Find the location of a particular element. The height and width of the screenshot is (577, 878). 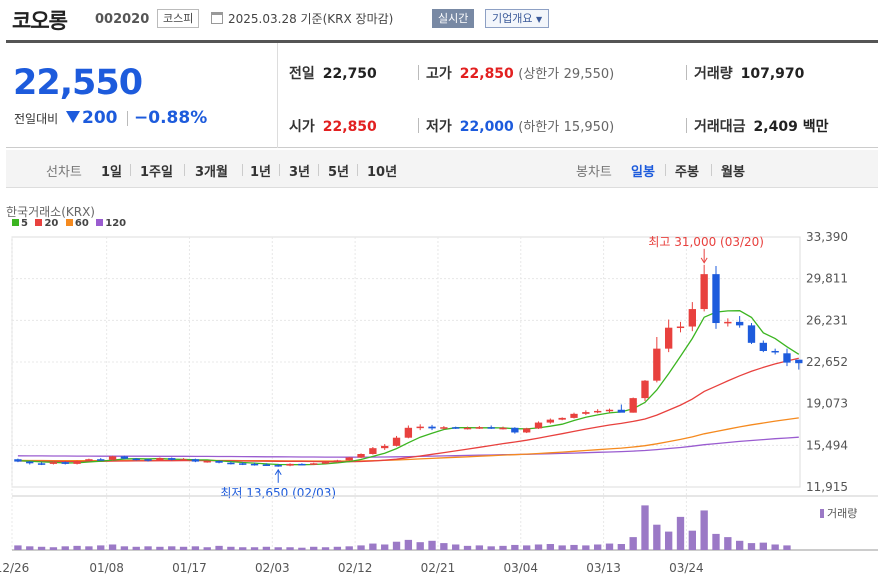

period-3y: 3년 is located at coordinates (300, 172).